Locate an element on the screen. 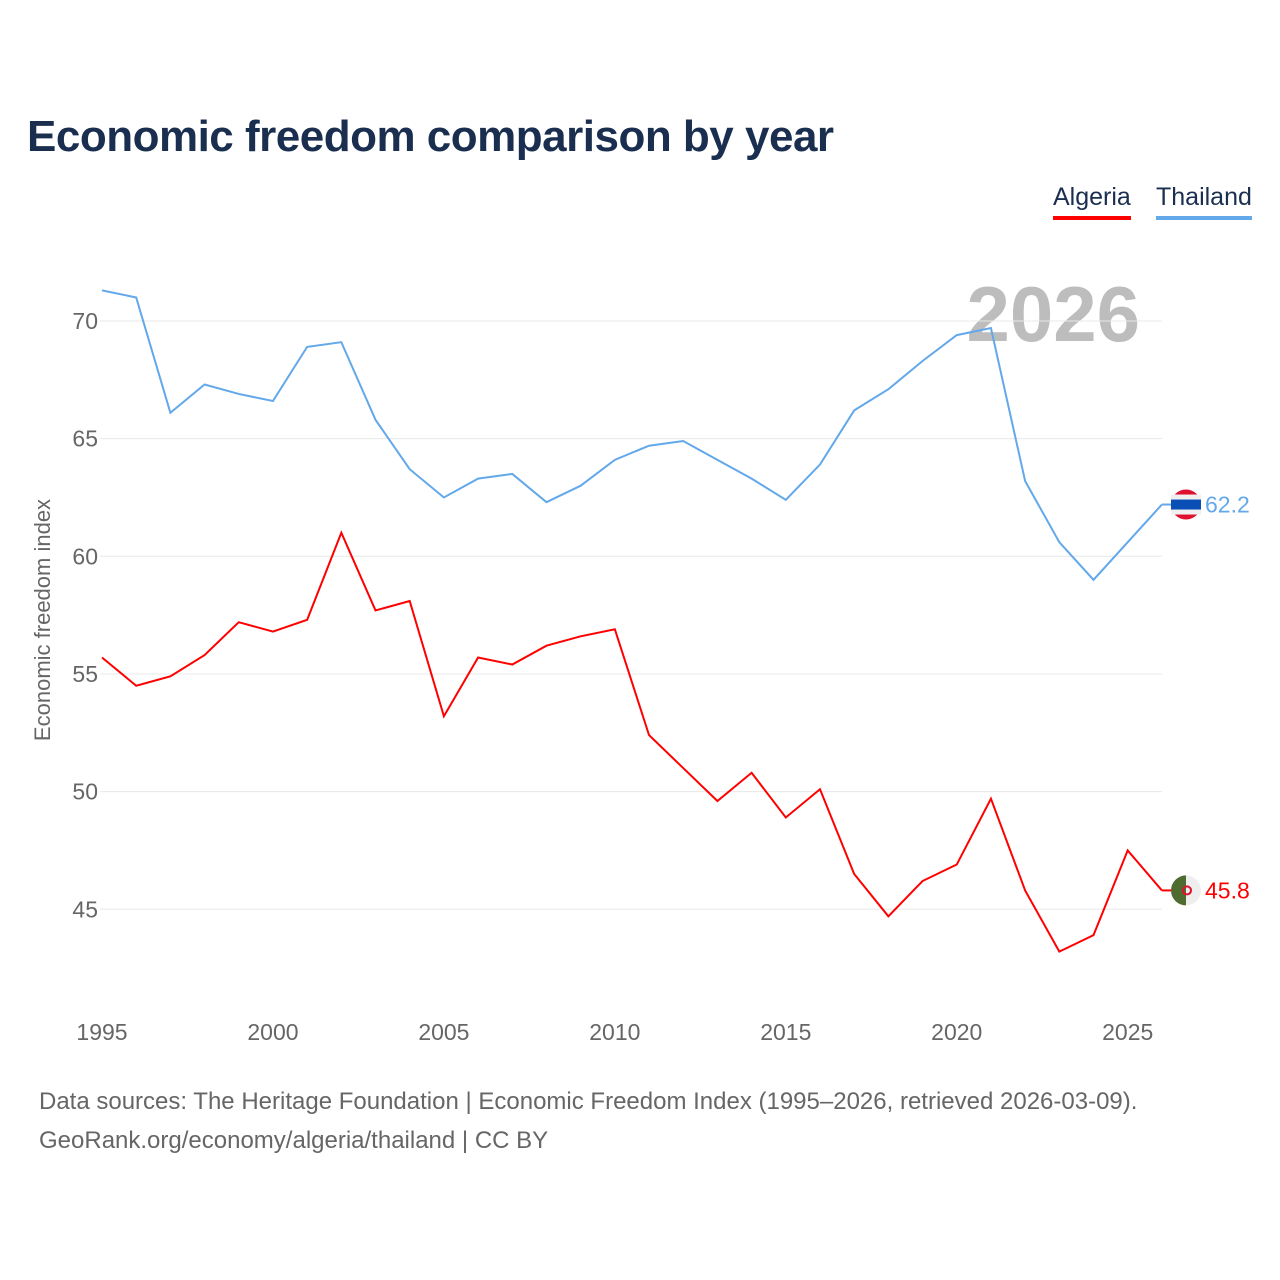 The height and width of the screenshot is (1280, 1280). y-axis-label: Economic freedom index is located at coordinates (42, 620).